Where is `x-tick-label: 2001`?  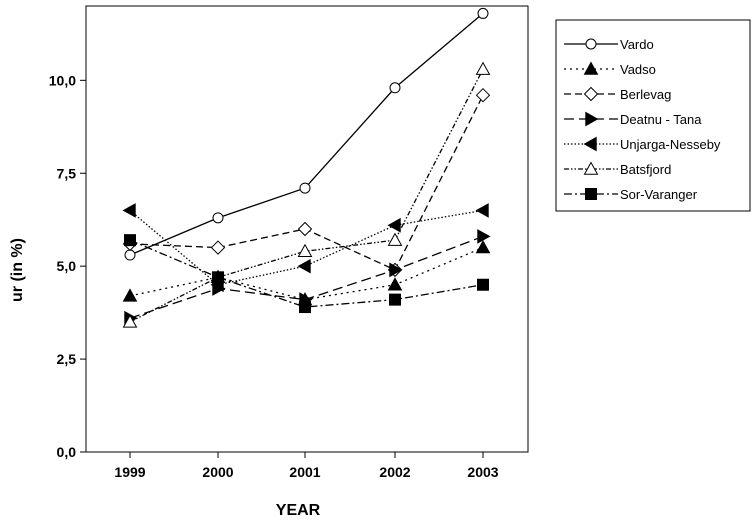 x-tick-label: 2001 is located at coordinates (304, 472).